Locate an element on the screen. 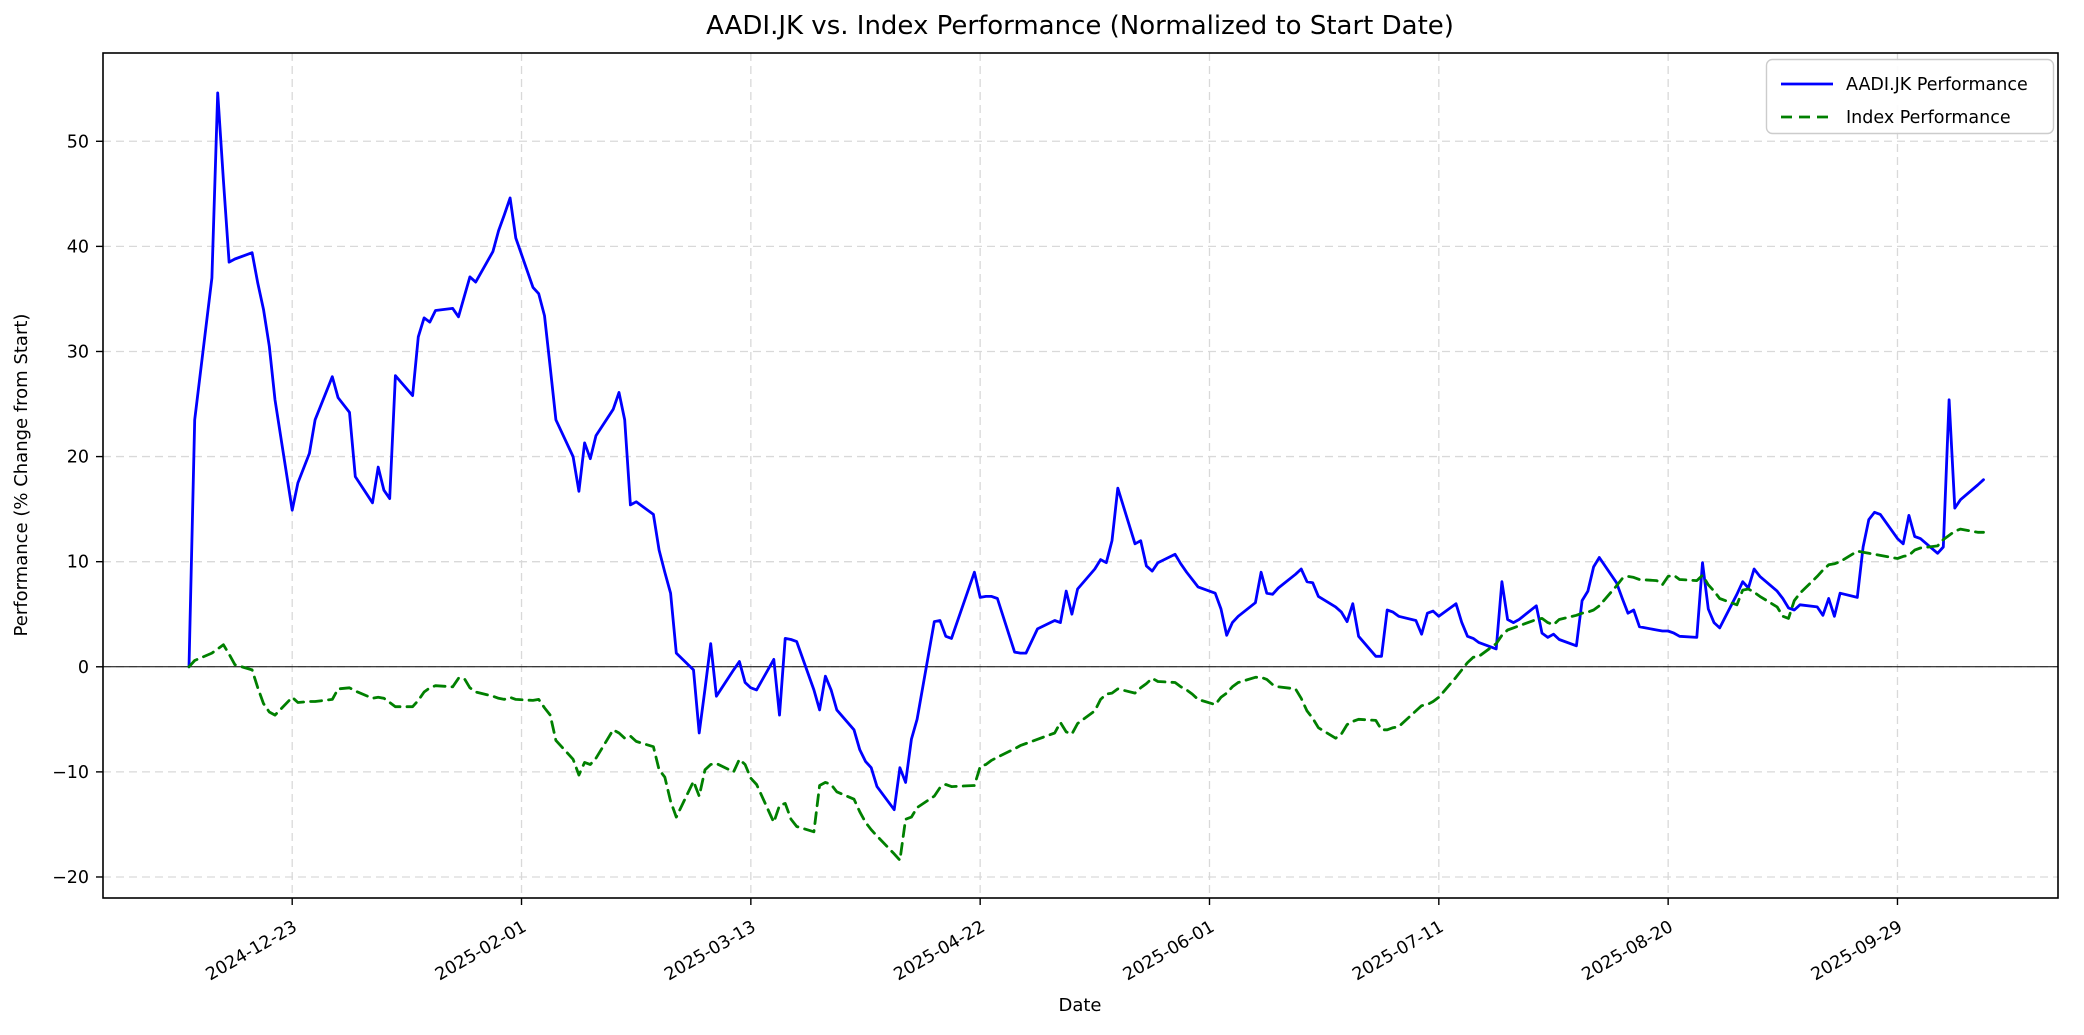  x-tick-label: 2025-02-01 is located at coordinates (481, 951).